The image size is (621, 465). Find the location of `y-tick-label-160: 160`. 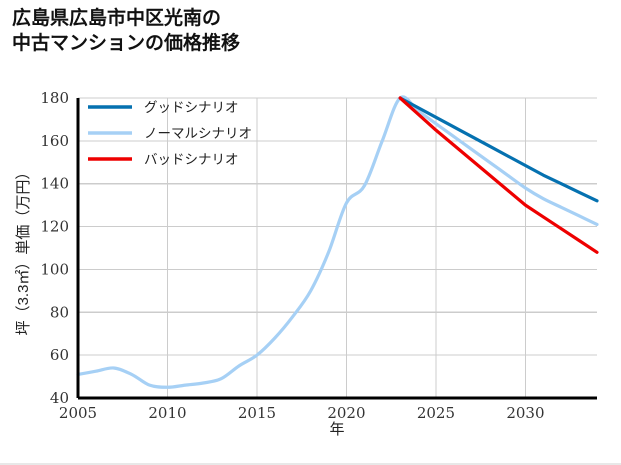

y-tick-label-160: 160 is located at coordinates (54, 141).